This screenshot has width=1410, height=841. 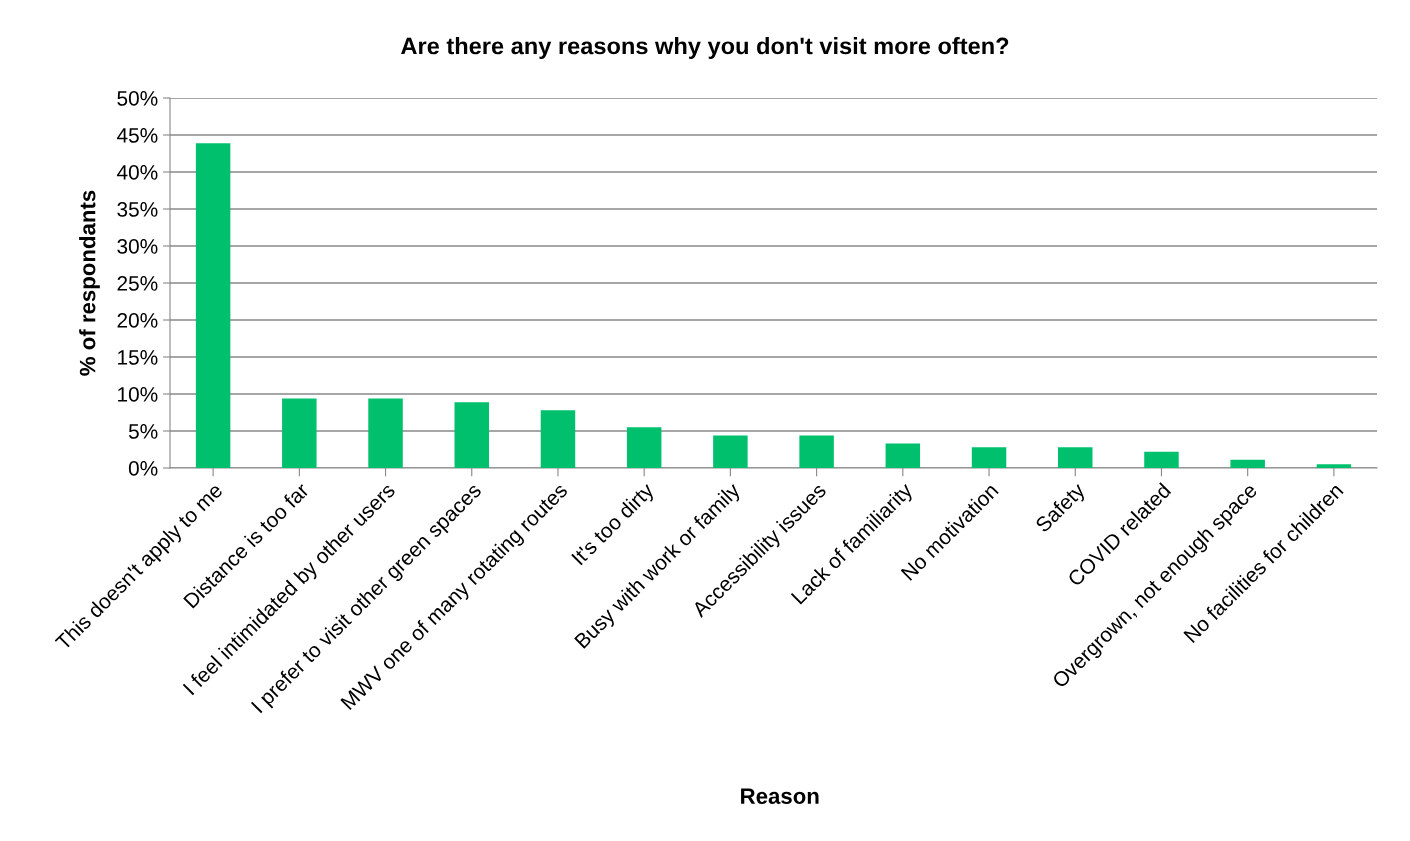 I want to click on y-tick-label: 0%, so click(x=143, y=468).